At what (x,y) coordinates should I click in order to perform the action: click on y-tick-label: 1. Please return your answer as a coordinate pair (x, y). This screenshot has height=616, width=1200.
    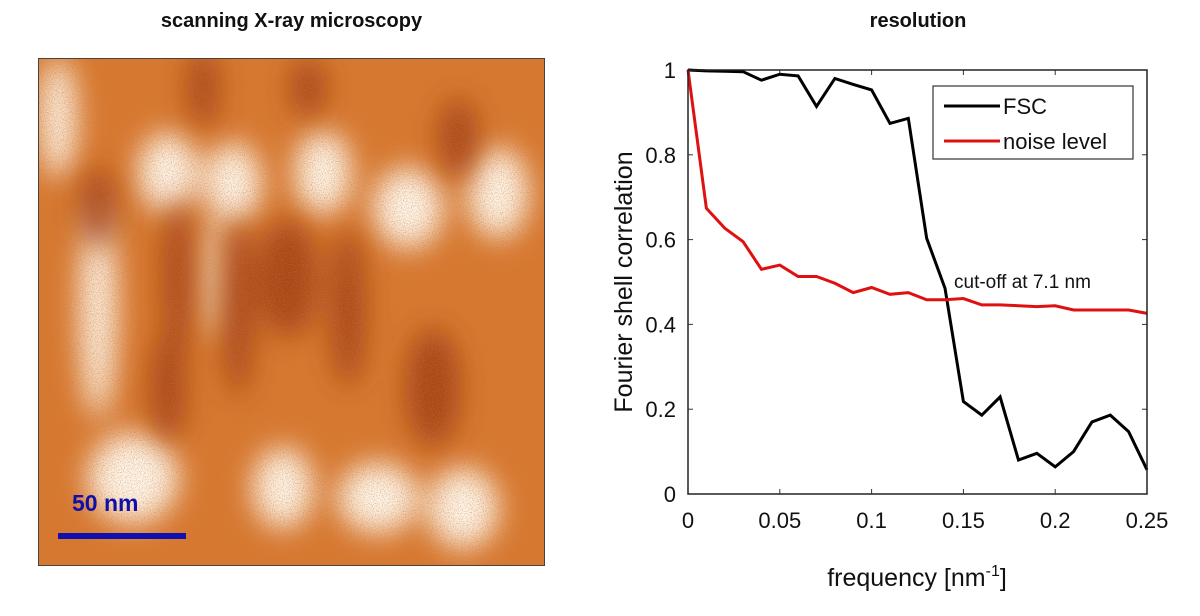
    Looking at the image, I should click on (670, 70).